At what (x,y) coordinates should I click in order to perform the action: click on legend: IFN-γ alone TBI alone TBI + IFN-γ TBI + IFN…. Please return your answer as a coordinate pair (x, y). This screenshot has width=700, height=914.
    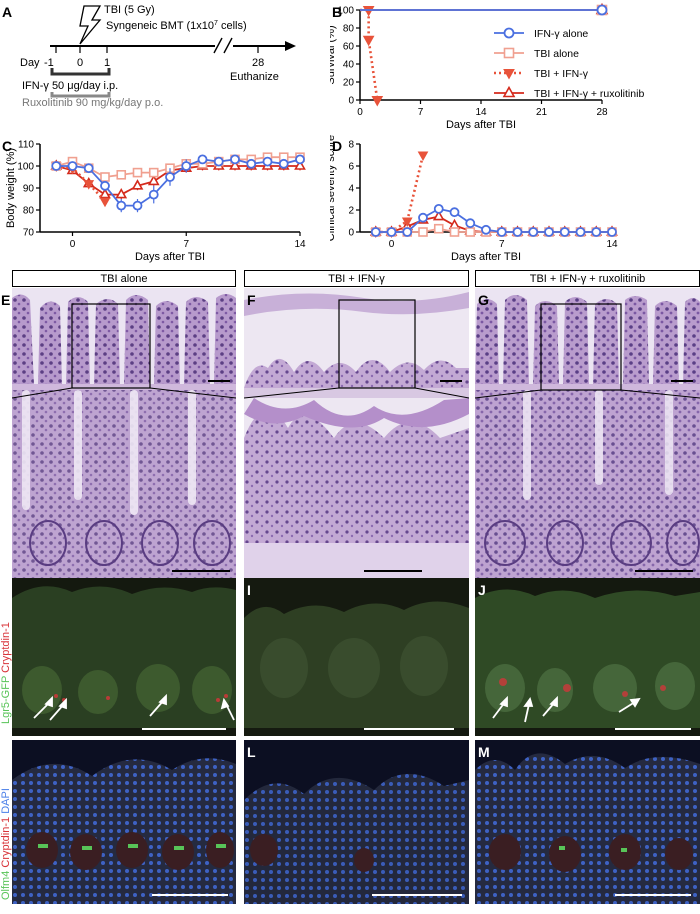
    Looking at the image, I should click on (569, 63).